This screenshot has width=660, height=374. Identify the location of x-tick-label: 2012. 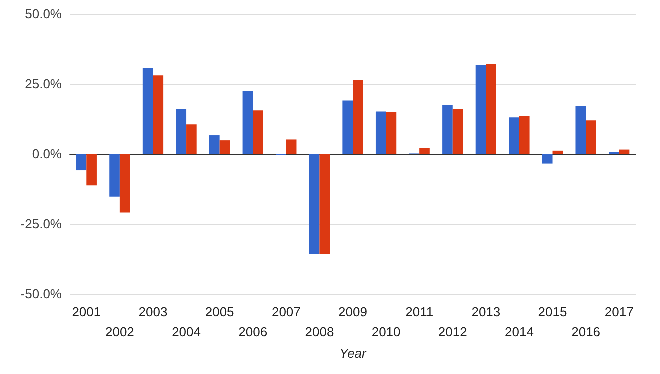
(453, 332).